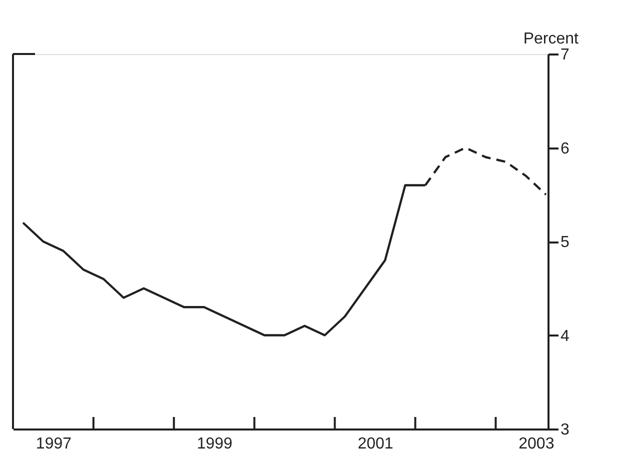 This screenshot has width=622, height=463. Describe the element at coordinates (565, 242) in the screenshot. I see `y-tick-label: 5` at that location.